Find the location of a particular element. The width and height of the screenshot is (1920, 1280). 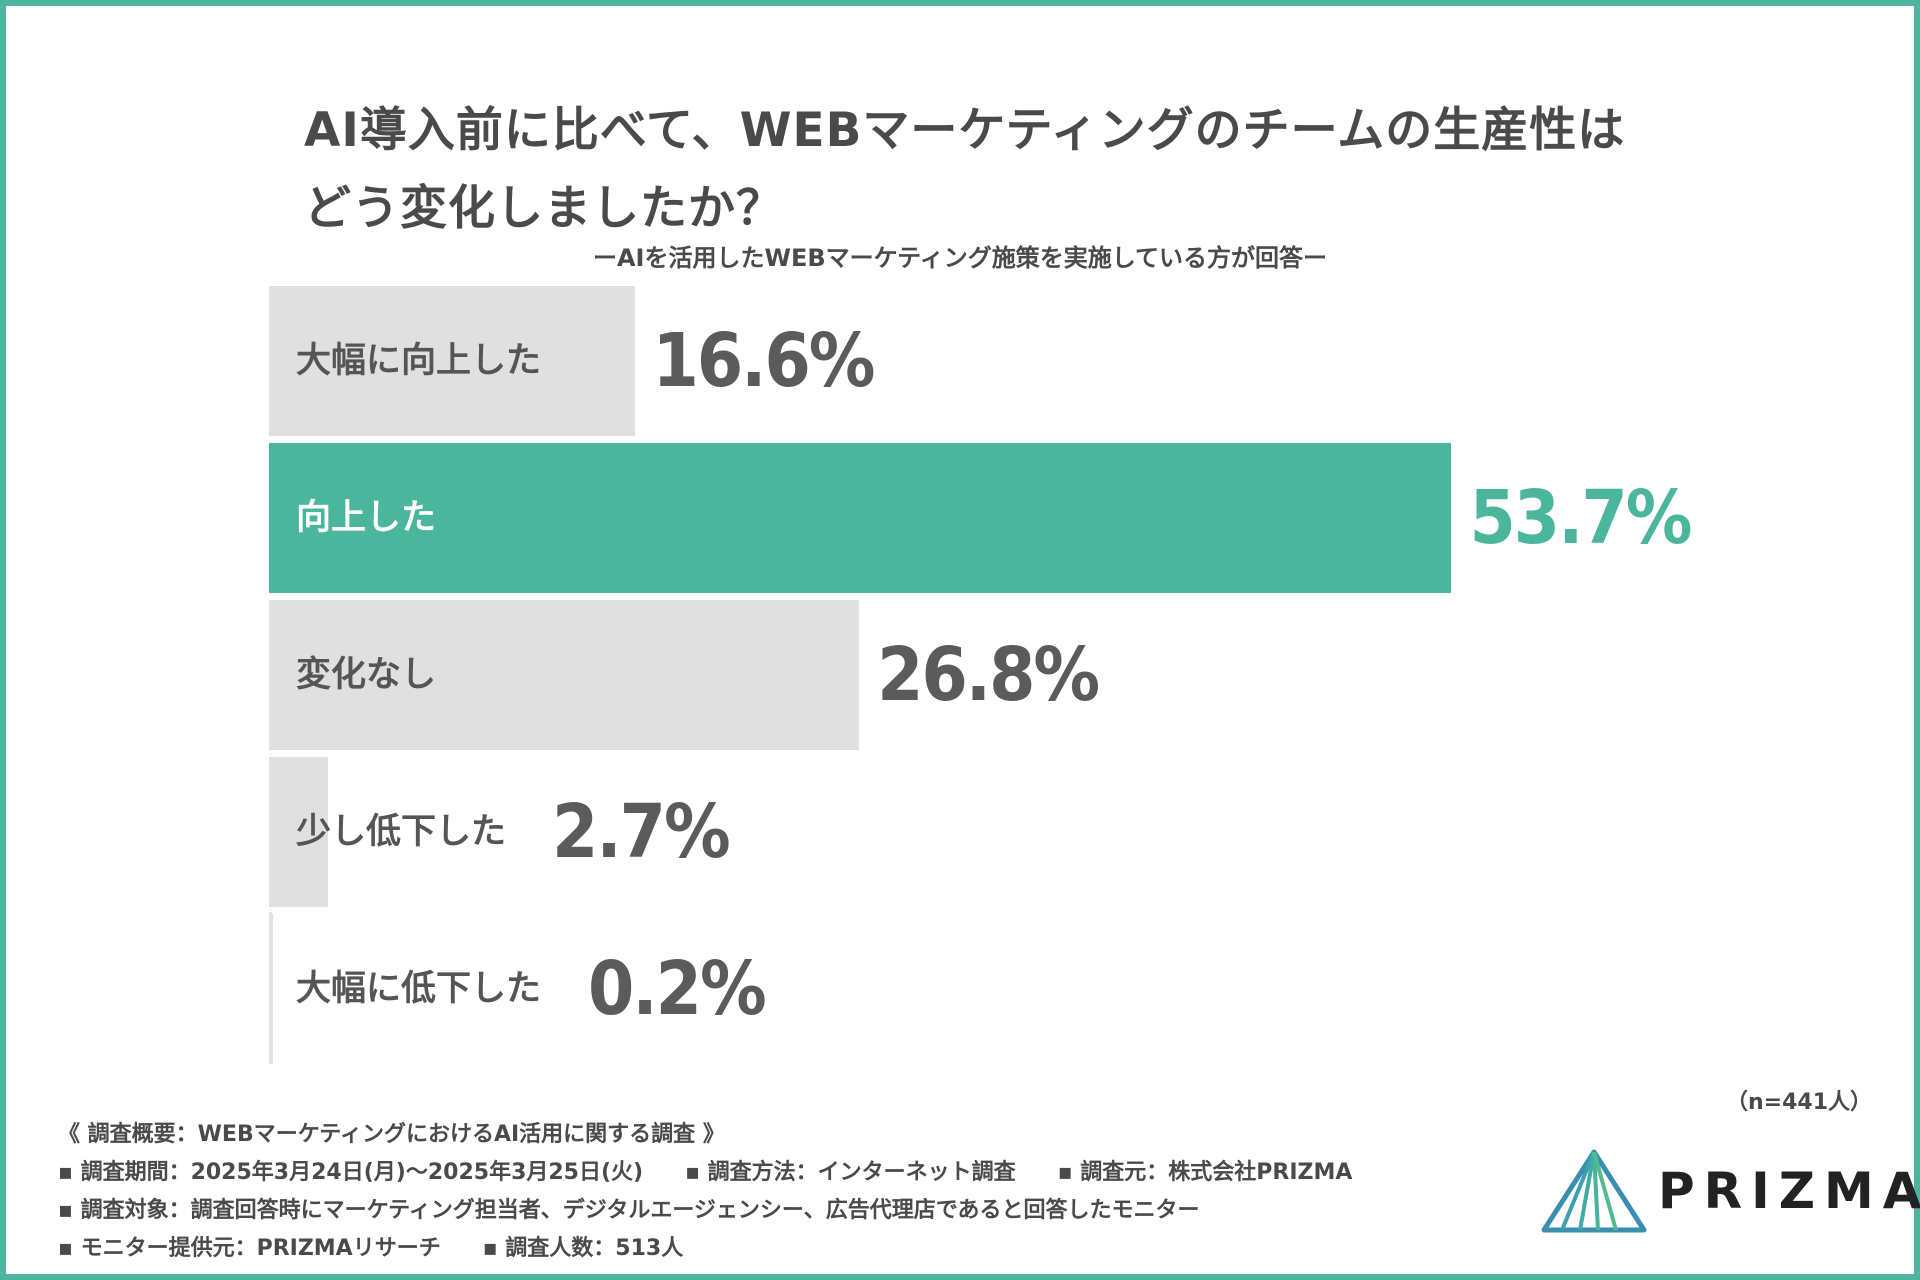

value-label-4: 2.7% is located at coordinates (641, 832).